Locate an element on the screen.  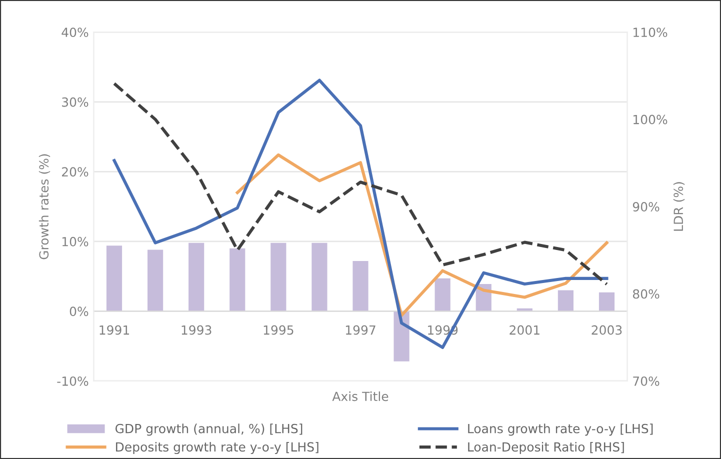
y2-tick-label: 80% is located at coordinates (646, 294).